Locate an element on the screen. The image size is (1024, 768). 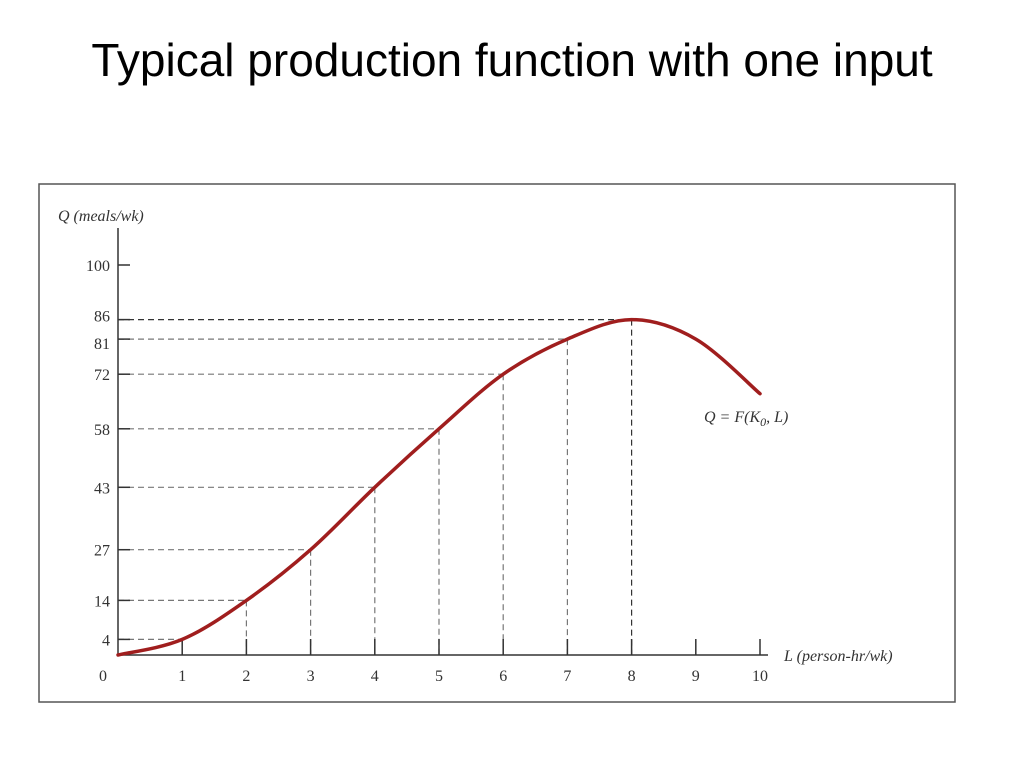
x-tick-label-7: 7 is located at coordinates (567, 676).